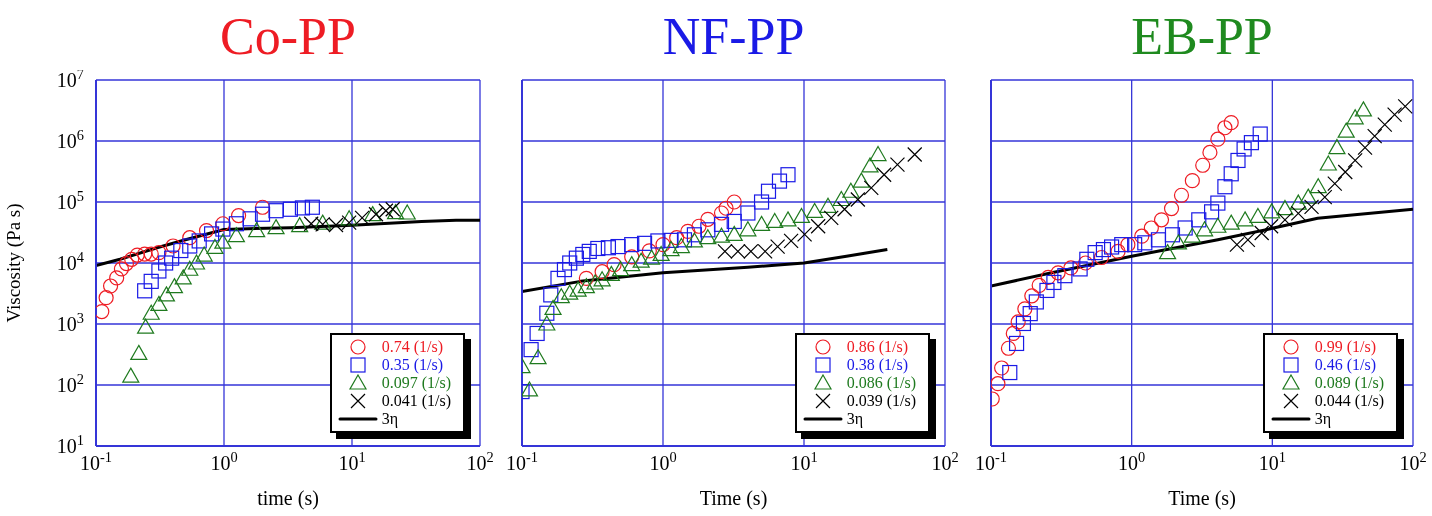  Describe the element at coordinates (70, 383) in the screenshot. I see `y-tick-label: 10$^{2}$` at that location.